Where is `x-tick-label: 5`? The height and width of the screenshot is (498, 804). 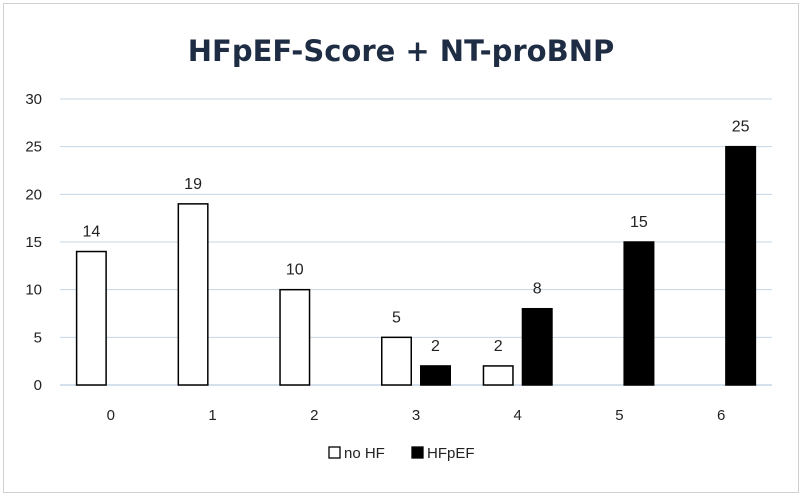 x-tick-label: 5 is located at coordinates (619, 415).